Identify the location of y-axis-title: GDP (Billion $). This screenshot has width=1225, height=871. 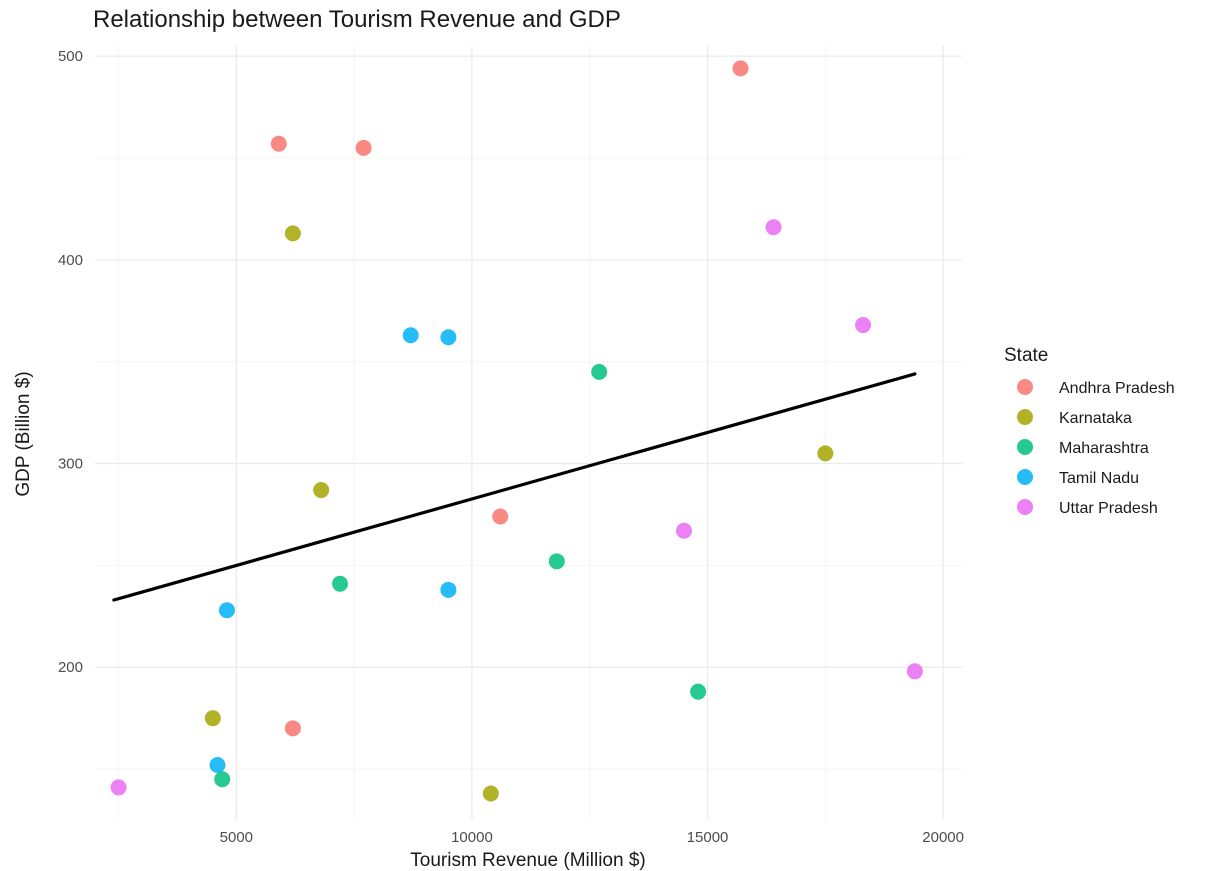
(23, 433).